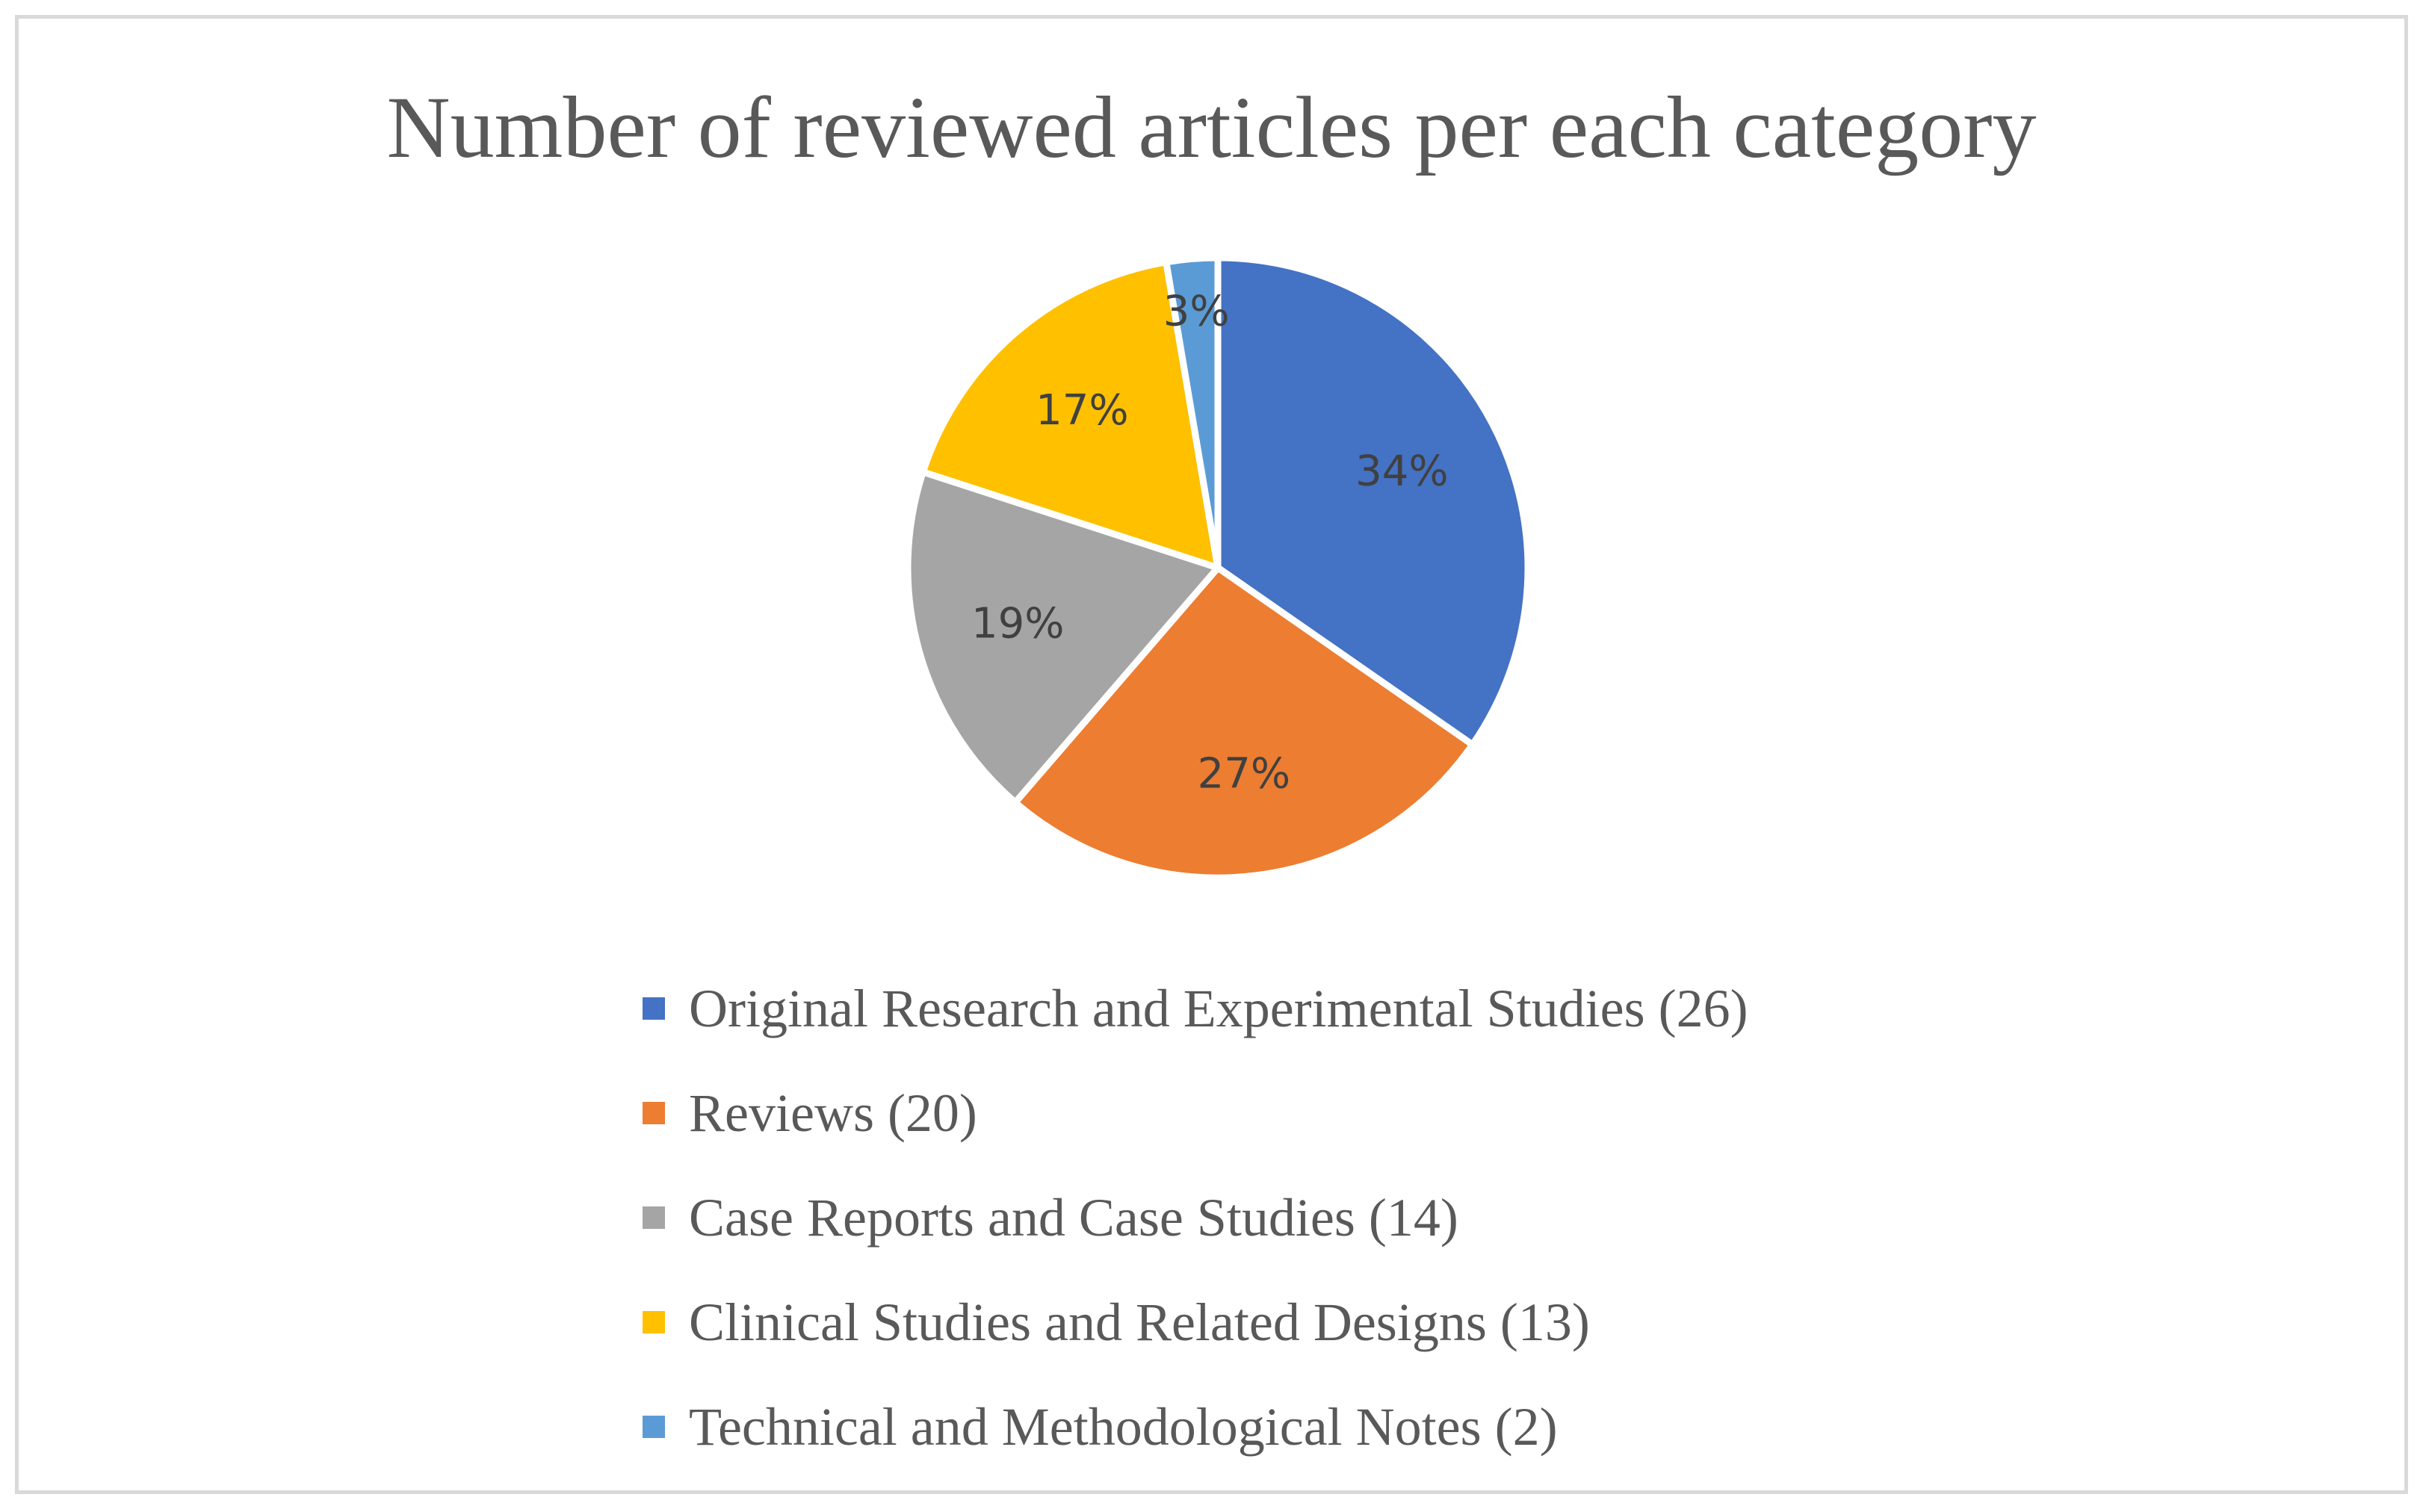 The width and height of the screenshot is (2426, 1512). Describe the element at coordinates (833, 1112) in the screenshot. I see `legend-label: Reviews (20)` at that location.